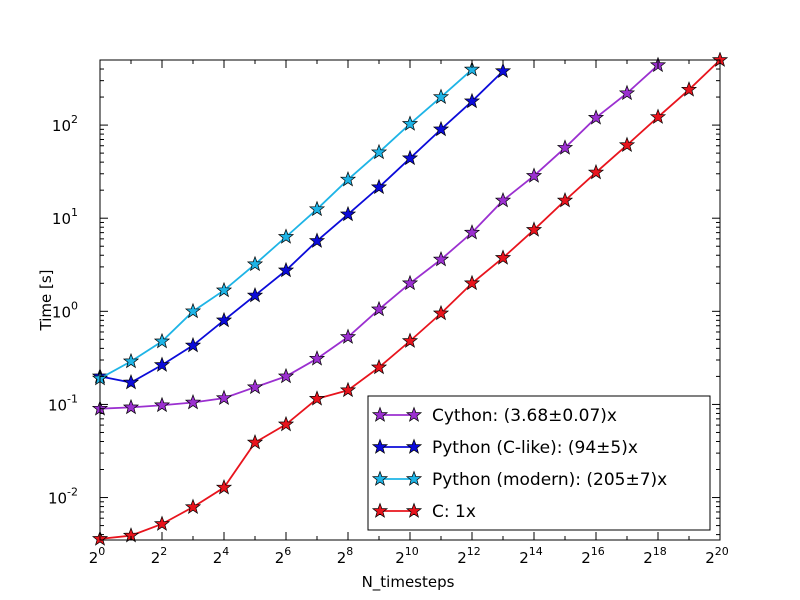 This screenshot has height=600, width=800. What do you see at coordinates (454, 512) in the screenshot?
I see `legend-label: C: 1x` at bounding box center [454, 512].